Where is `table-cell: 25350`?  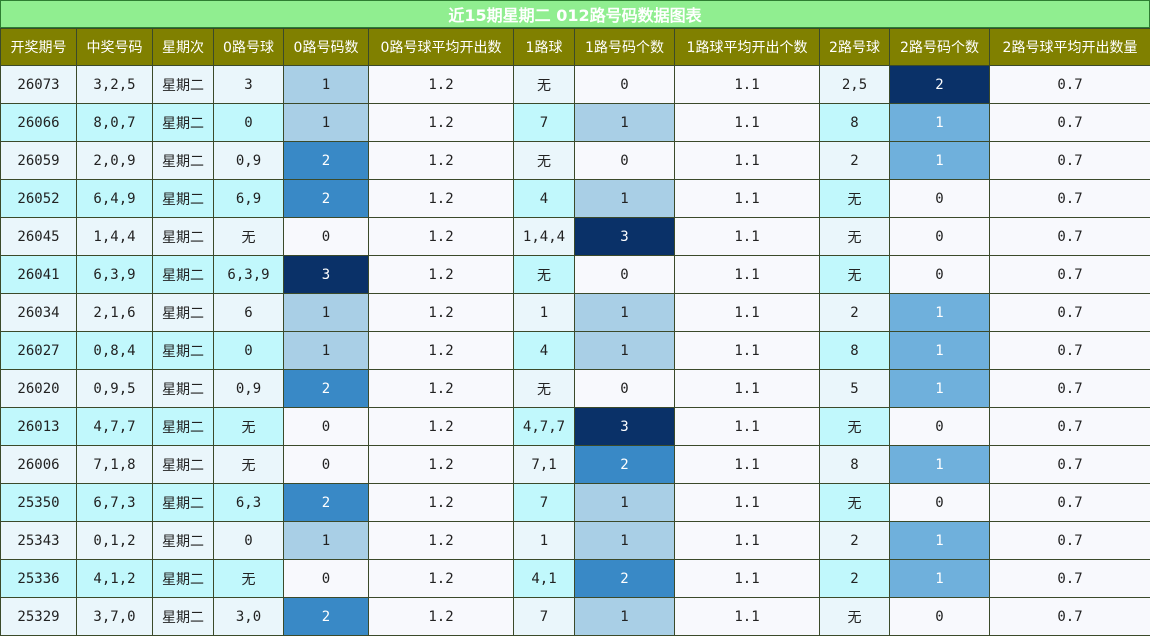
table-cell: 25350 is located at coordinates (38, 502).